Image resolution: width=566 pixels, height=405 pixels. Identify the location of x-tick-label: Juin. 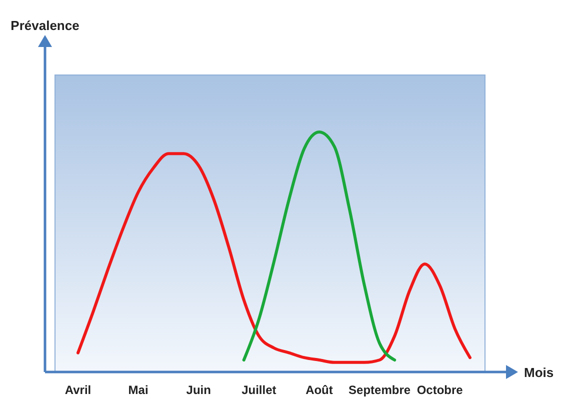
(198, 390).